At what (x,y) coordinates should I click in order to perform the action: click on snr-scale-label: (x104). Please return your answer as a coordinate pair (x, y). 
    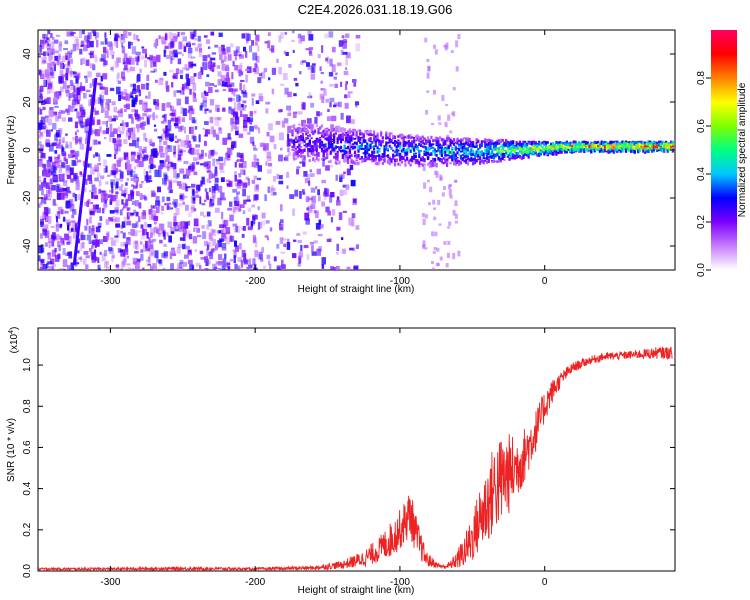
    Looking at the image, I should click on (14, 340).